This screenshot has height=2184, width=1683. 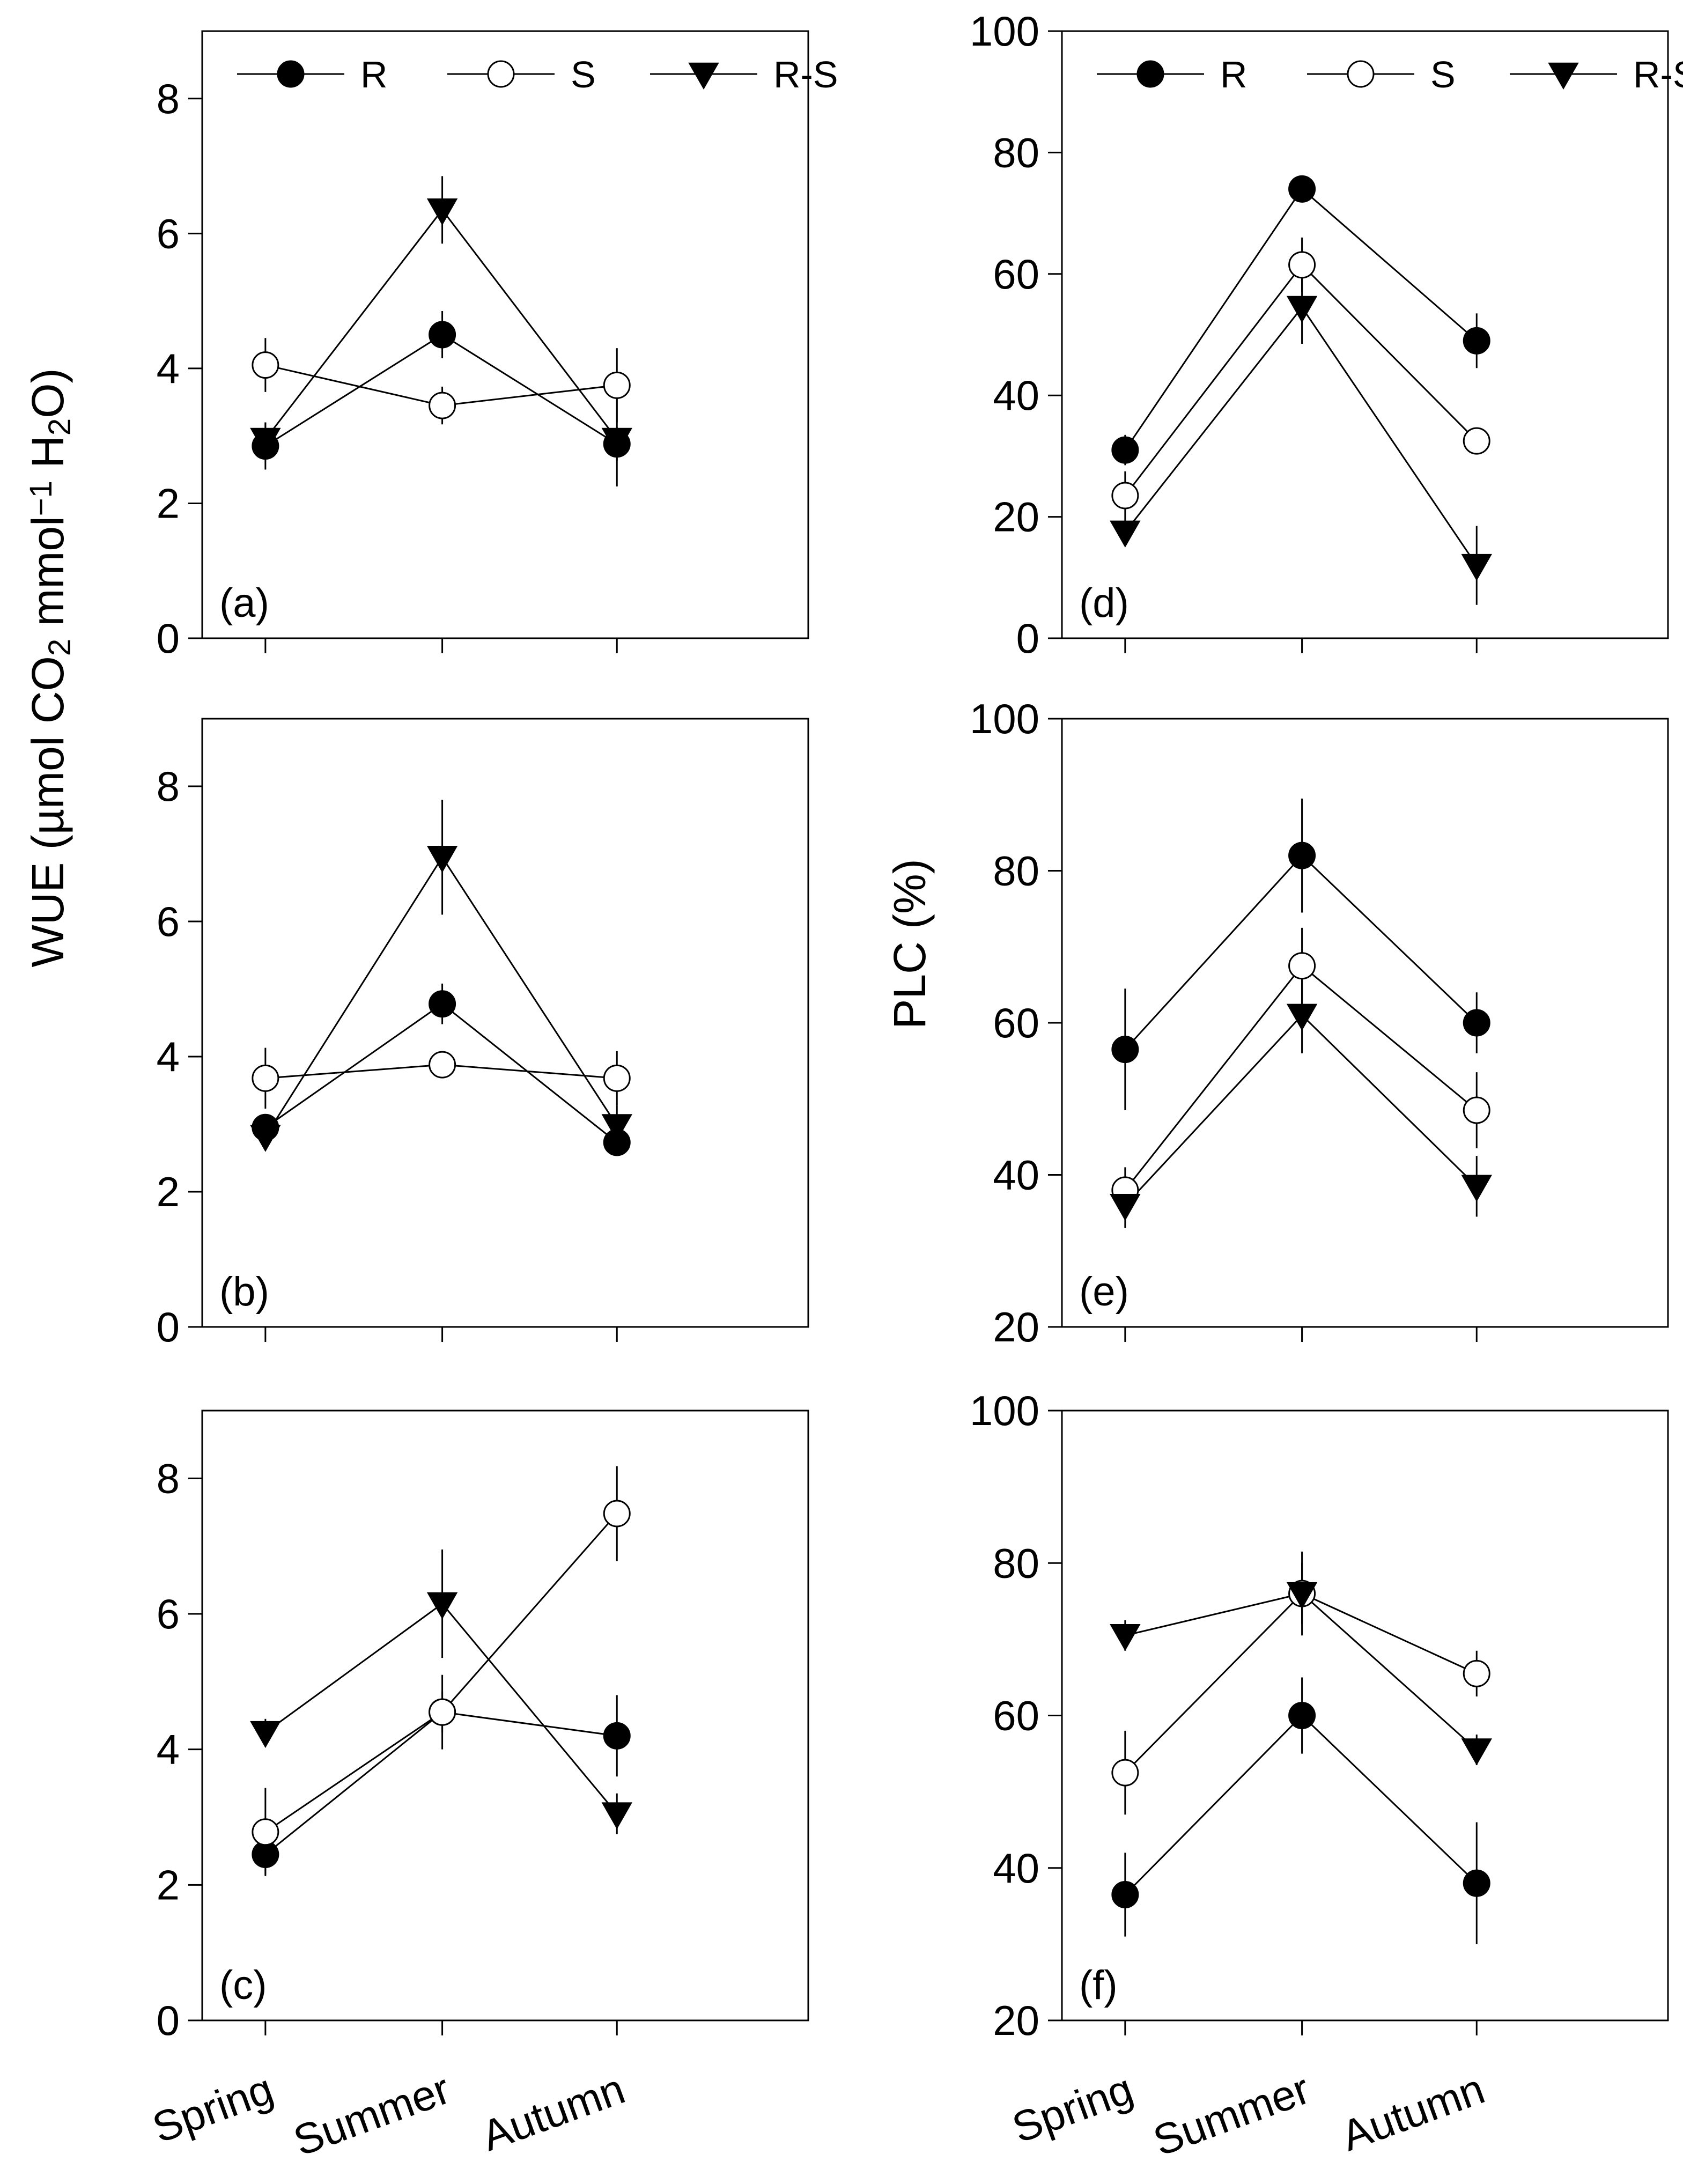 What do you see at coordinates (1104, 603) in the screenshot?
I see `panel-label: (d)` at bounding box center [1104, 603].